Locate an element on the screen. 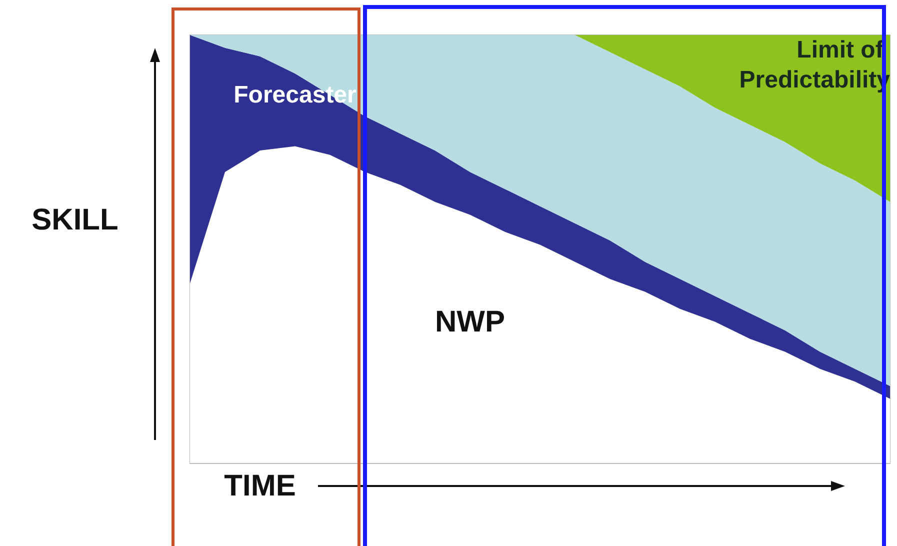 Image resolution: width=897 pixels, height=546 pixels. x-axis-title: TIME is located at coordinates (260, 486).